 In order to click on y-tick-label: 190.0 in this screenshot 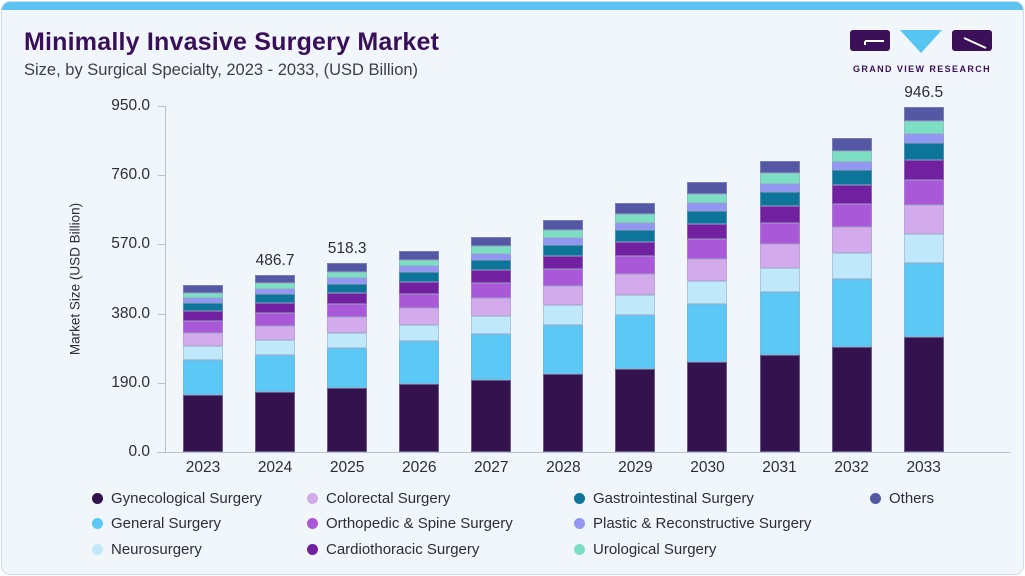, I will do `click(130, 382)`.